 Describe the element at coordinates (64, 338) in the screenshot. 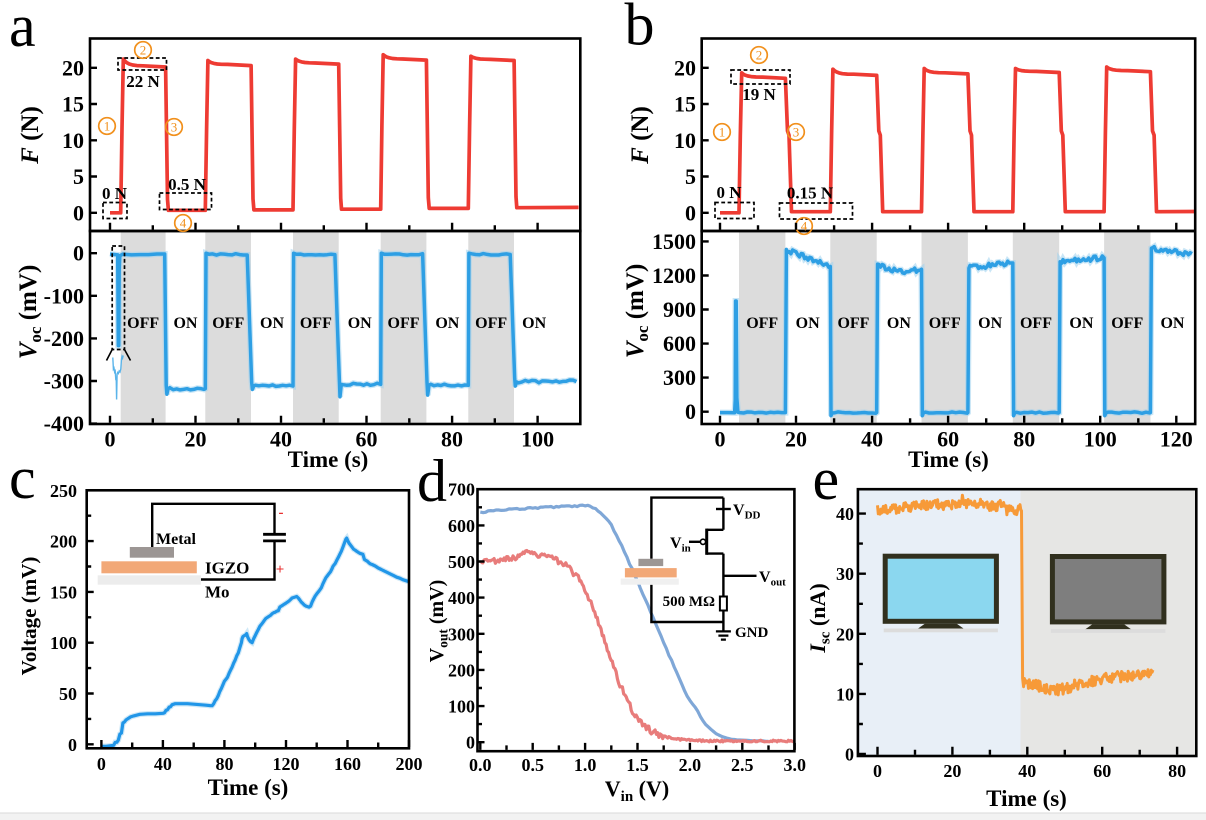

I see `svg-text: -200` at that location.